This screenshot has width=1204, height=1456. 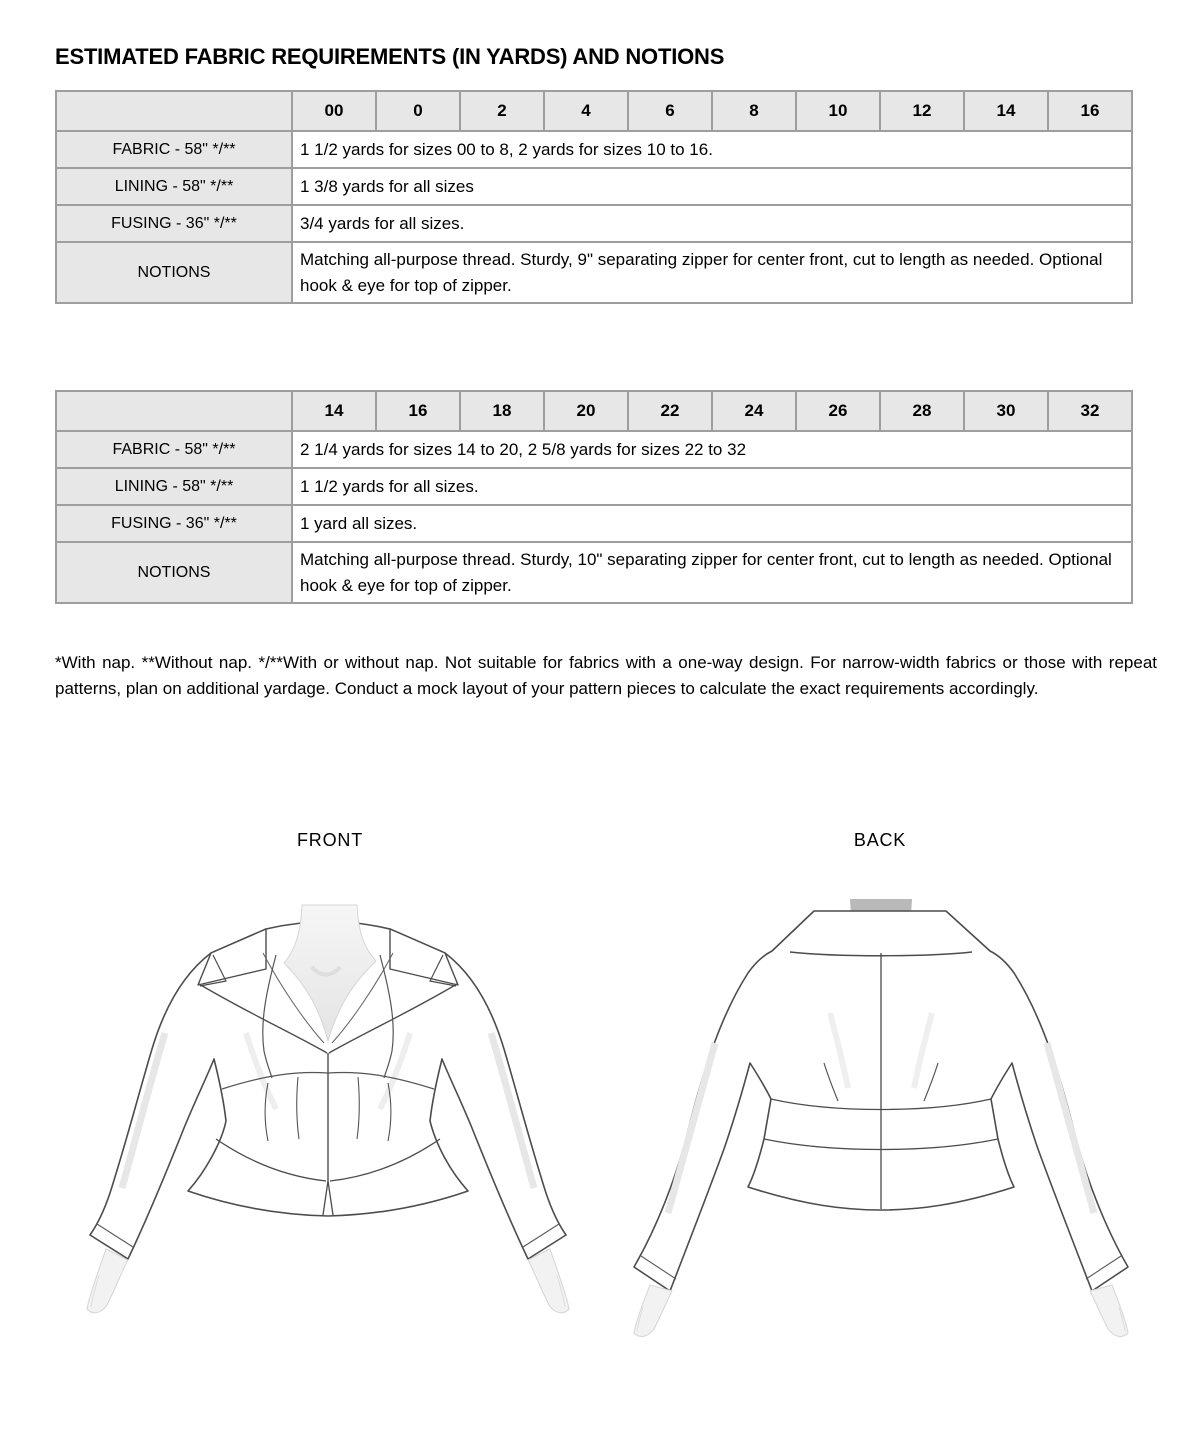 I want to click on waistband-bottom-seam, so click(x=881, y=1144).